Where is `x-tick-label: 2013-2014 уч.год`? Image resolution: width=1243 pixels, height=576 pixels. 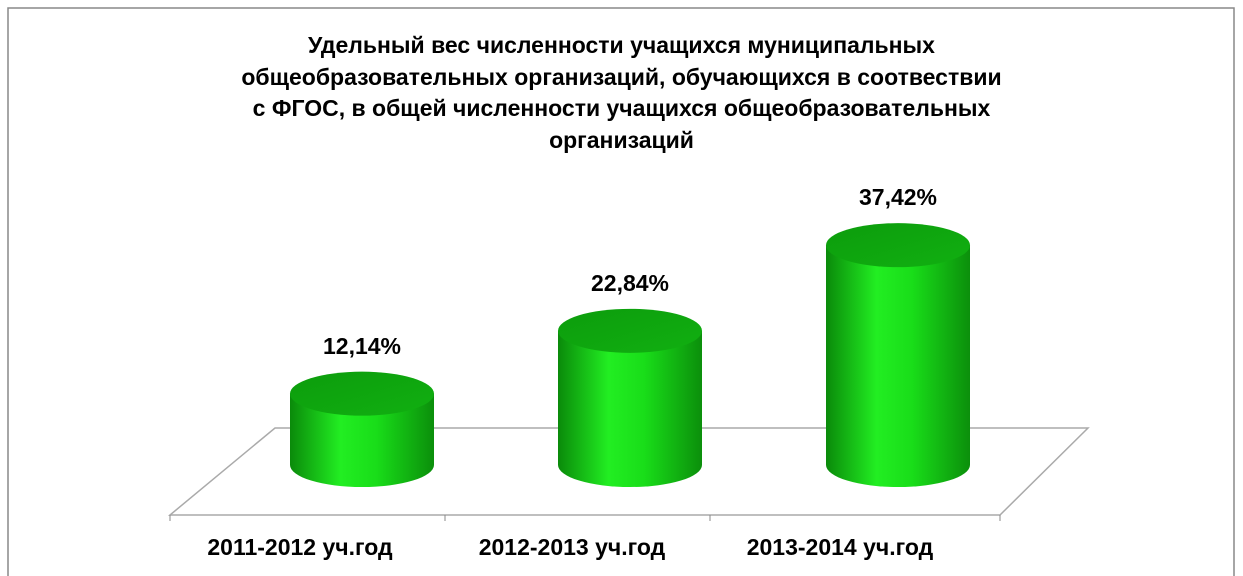
x-tick-label: 2013-2014 уч.год is located at coordinates (840, 547).